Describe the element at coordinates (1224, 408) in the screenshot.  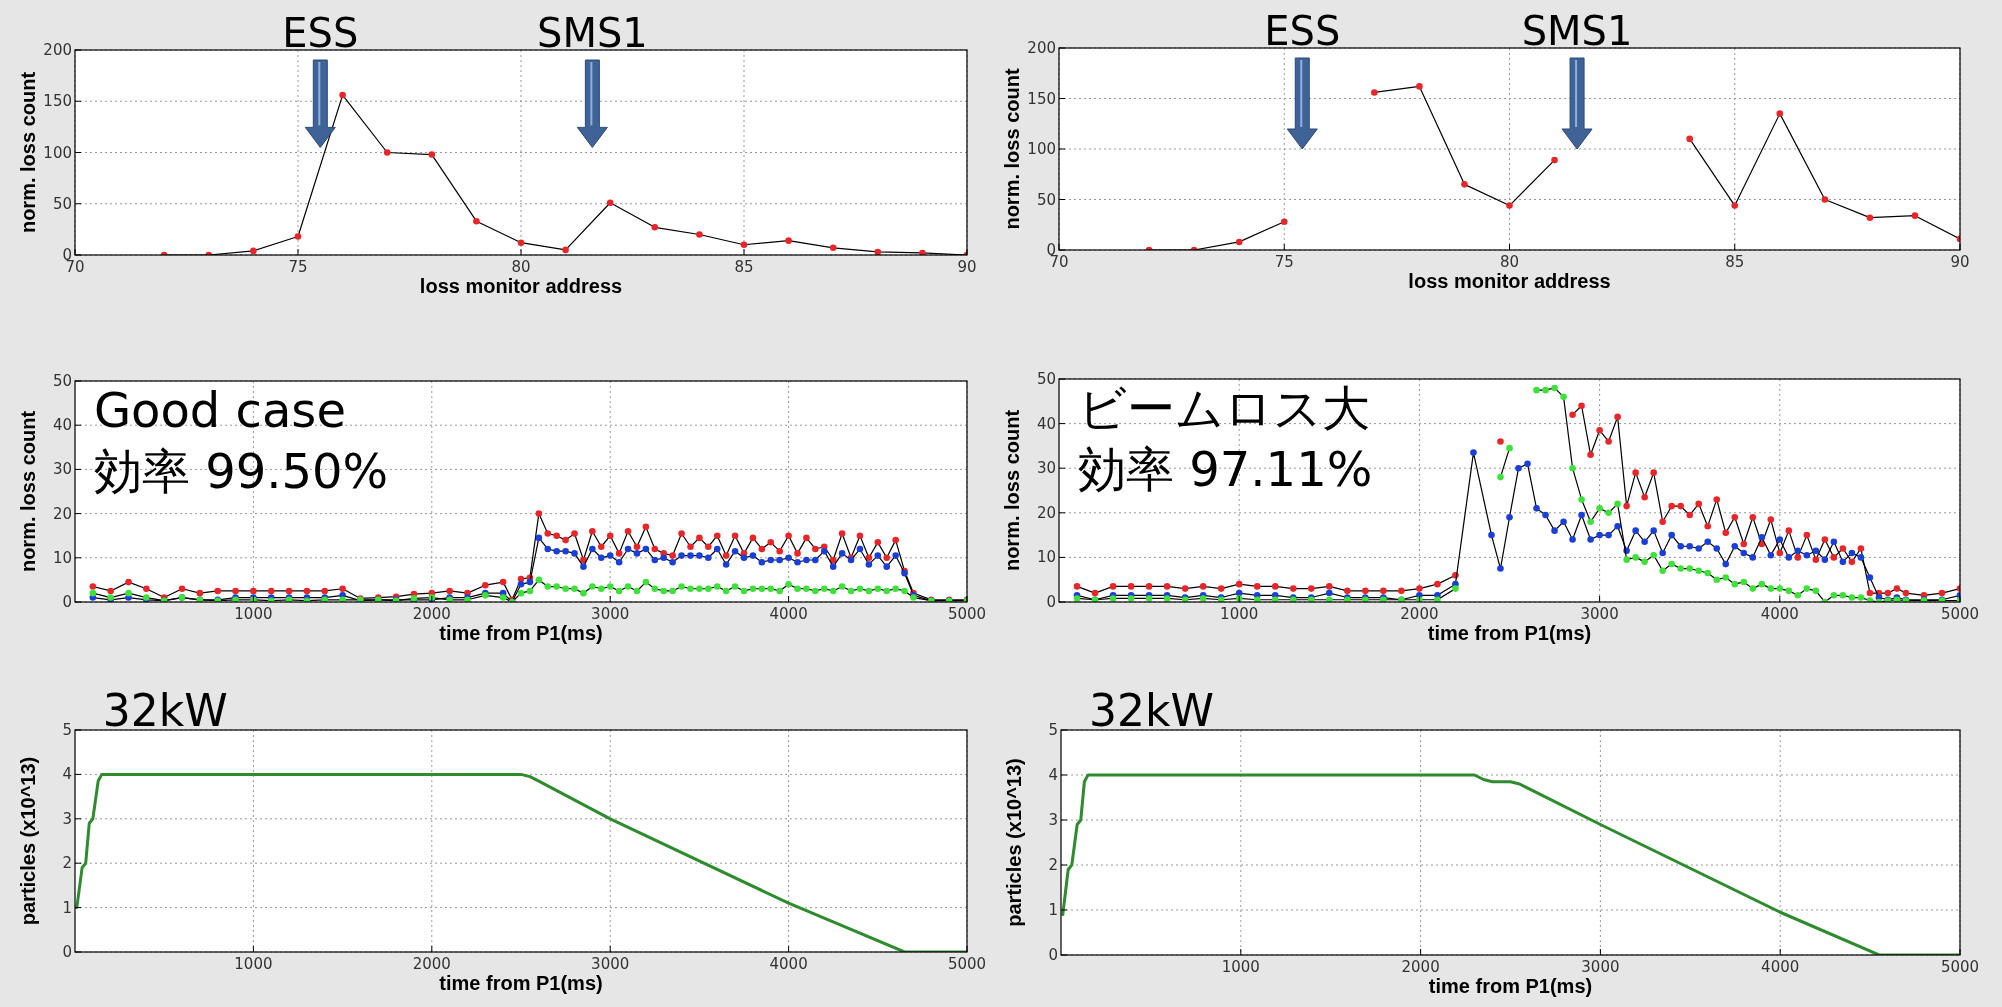
I see `annotation: ビームロス大` at that location.